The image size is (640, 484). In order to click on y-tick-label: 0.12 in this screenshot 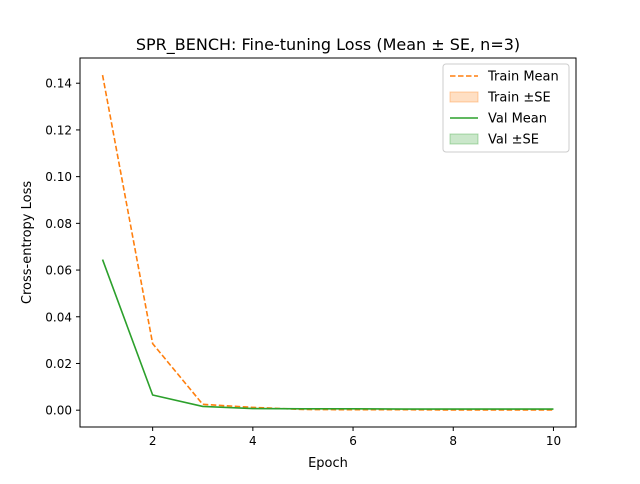, I will do `click(58, 130)`.